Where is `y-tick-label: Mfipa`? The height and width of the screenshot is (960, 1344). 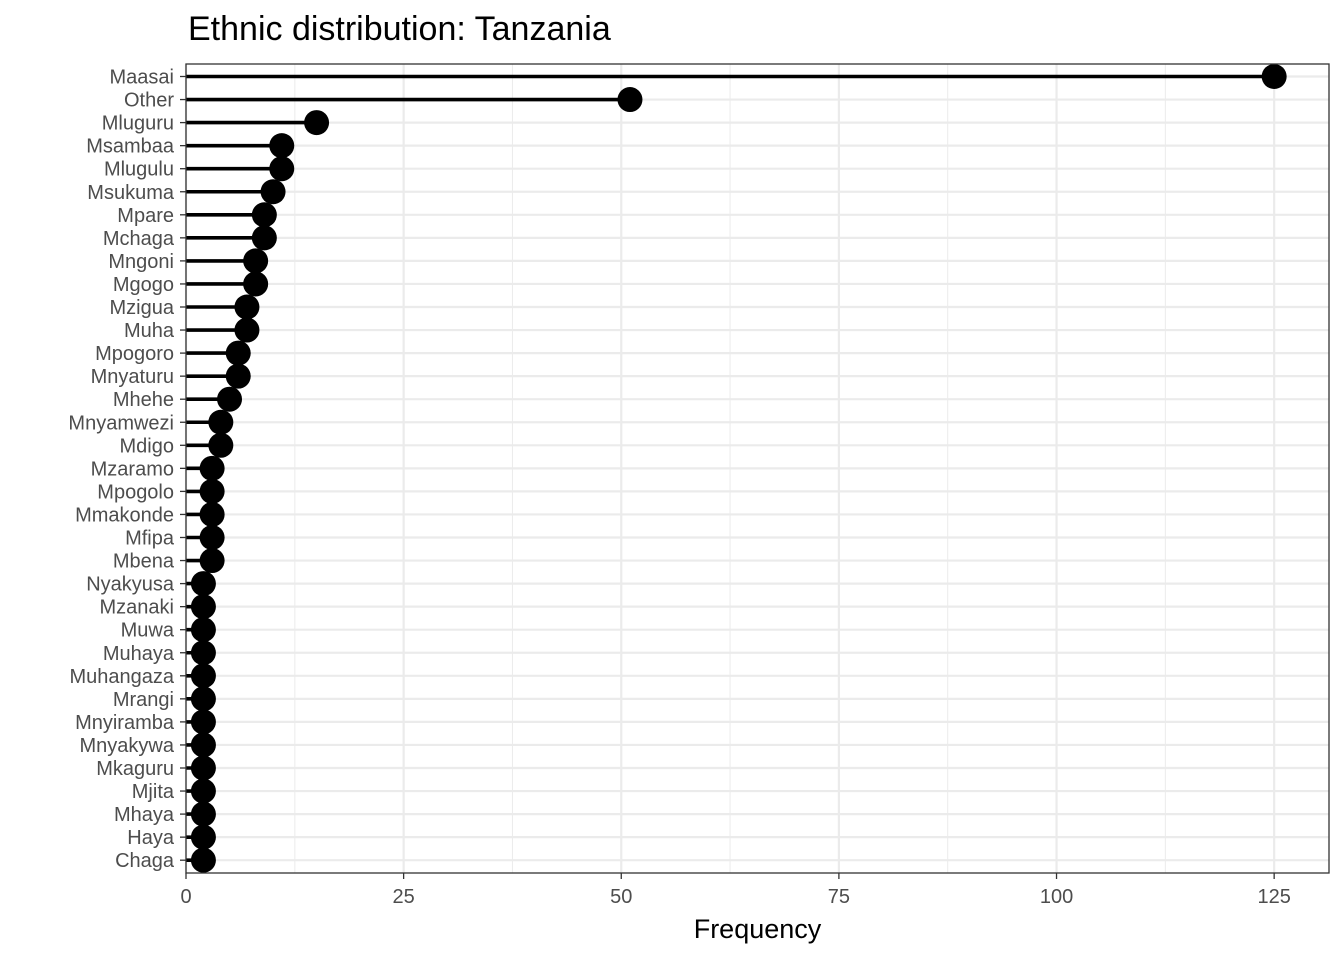 y-tick-label: Mfipa is located at coordinates (150, 539).